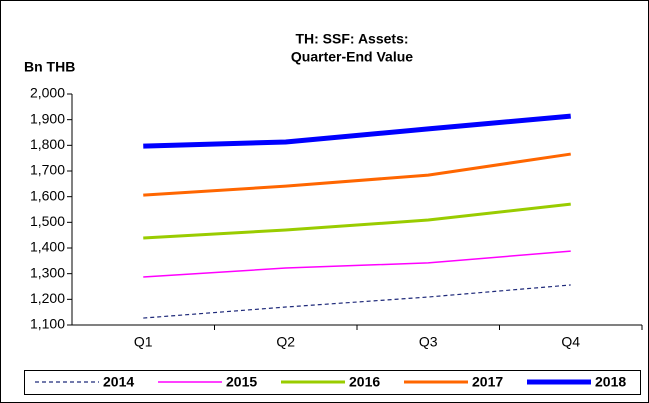 The height and width of the screenshot is (403, 649). What do you see at coordinates (47, 118) in the screenshot?
I see `y-tick-label: 1,900` at bounding box center [47, 118].